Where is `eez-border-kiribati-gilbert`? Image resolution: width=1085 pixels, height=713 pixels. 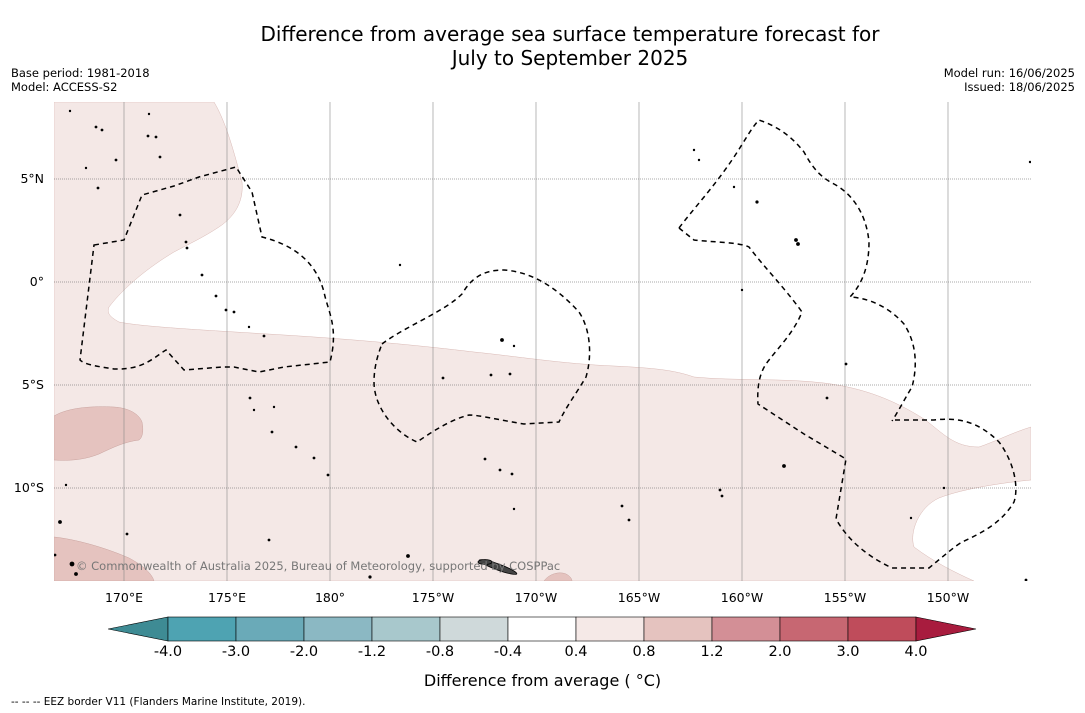
eez-border-kiribati-gilbert is located at coordinates (207, 269).